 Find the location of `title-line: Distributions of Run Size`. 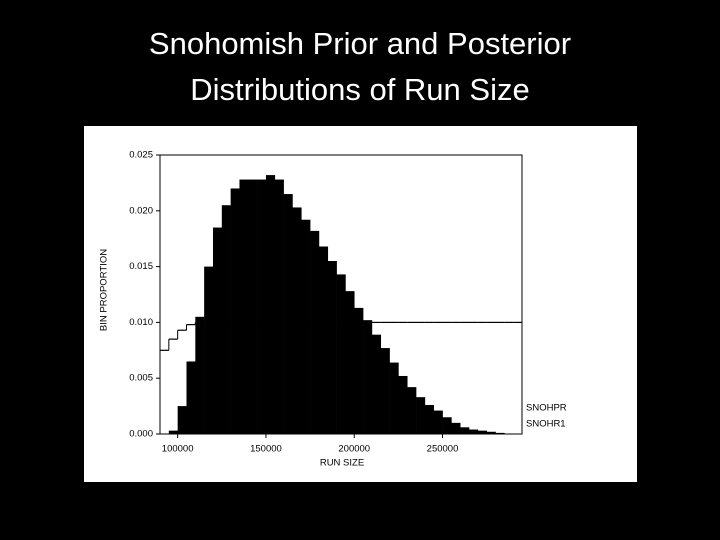

title-line: Distributions of Run Size is located at coordinates (359, 89).